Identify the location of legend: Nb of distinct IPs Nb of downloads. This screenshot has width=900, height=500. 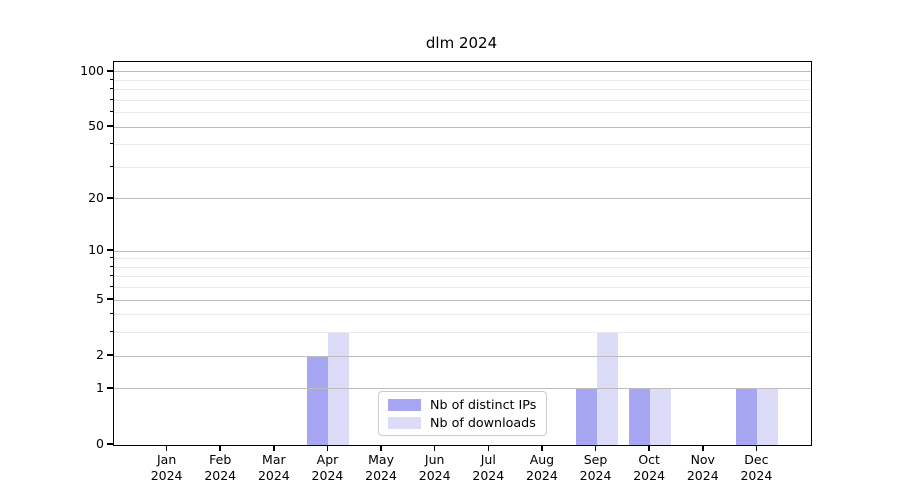
(463, 413).